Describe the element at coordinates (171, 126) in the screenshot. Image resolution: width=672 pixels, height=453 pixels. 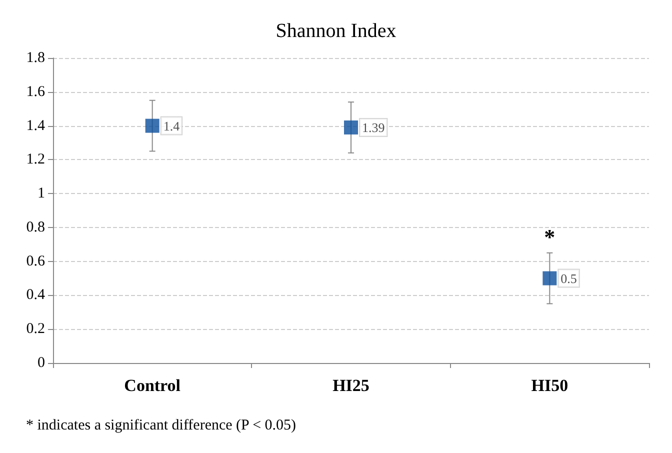
I see `data-label: 1.4` at that location.